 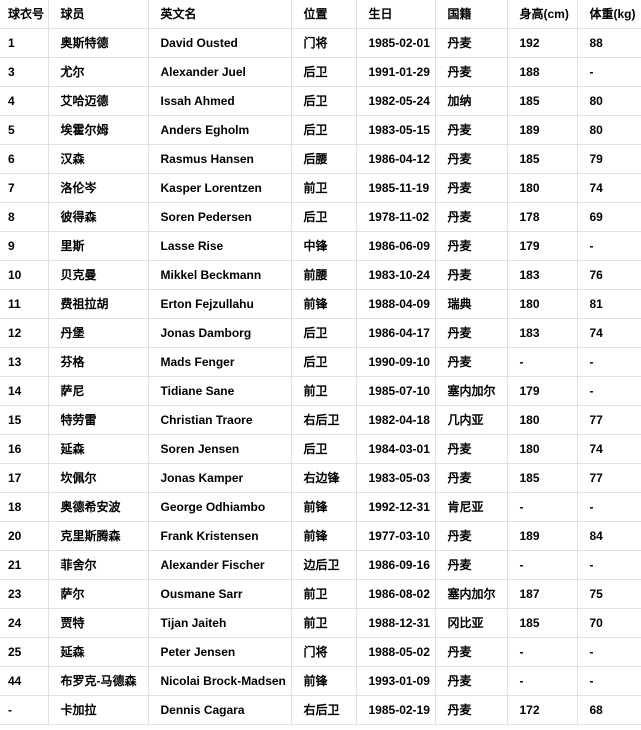 I want to click on cell-name_en: Ousmane Sarr, so click(x=220, y=594).